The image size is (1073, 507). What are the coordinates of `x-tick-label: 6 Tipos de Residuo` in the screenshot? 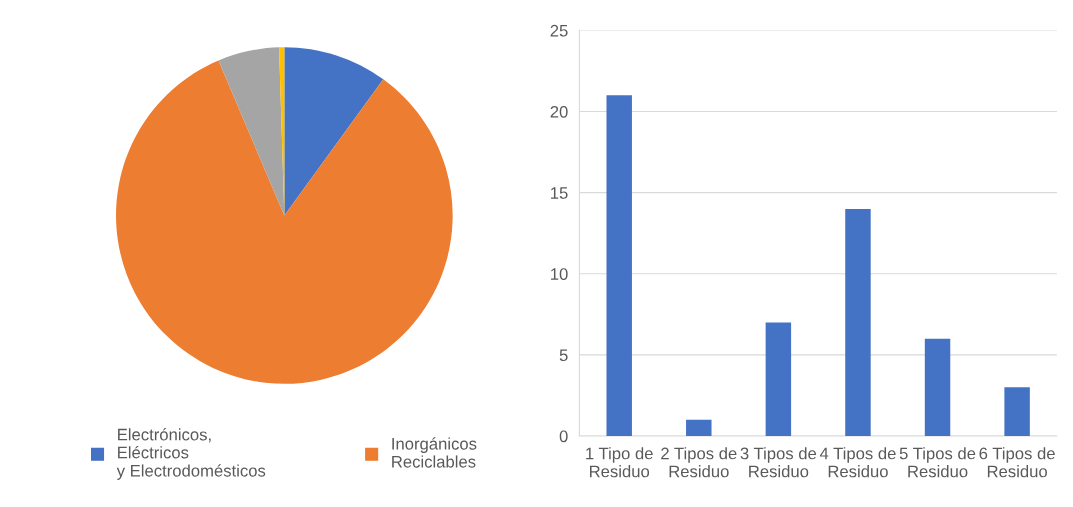 It's located at (1017, 462).